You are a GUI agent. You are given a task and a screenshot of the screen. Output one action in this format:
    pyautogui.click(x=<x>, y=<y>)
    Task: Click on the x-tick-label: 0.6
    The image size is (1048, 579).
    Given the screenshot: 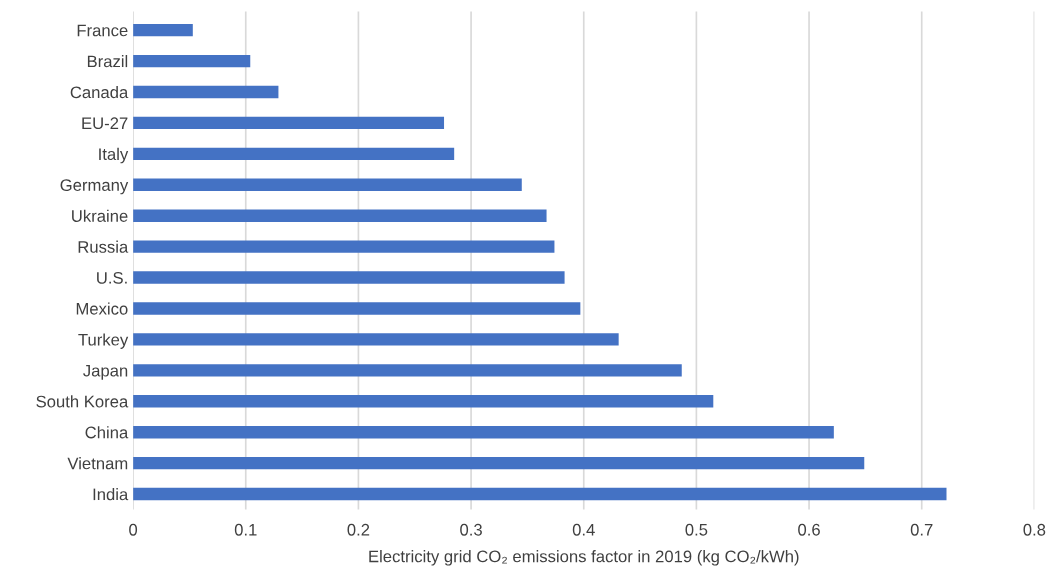 What is the action you would take?
    pyautogui.click(x=809, y=529)
    